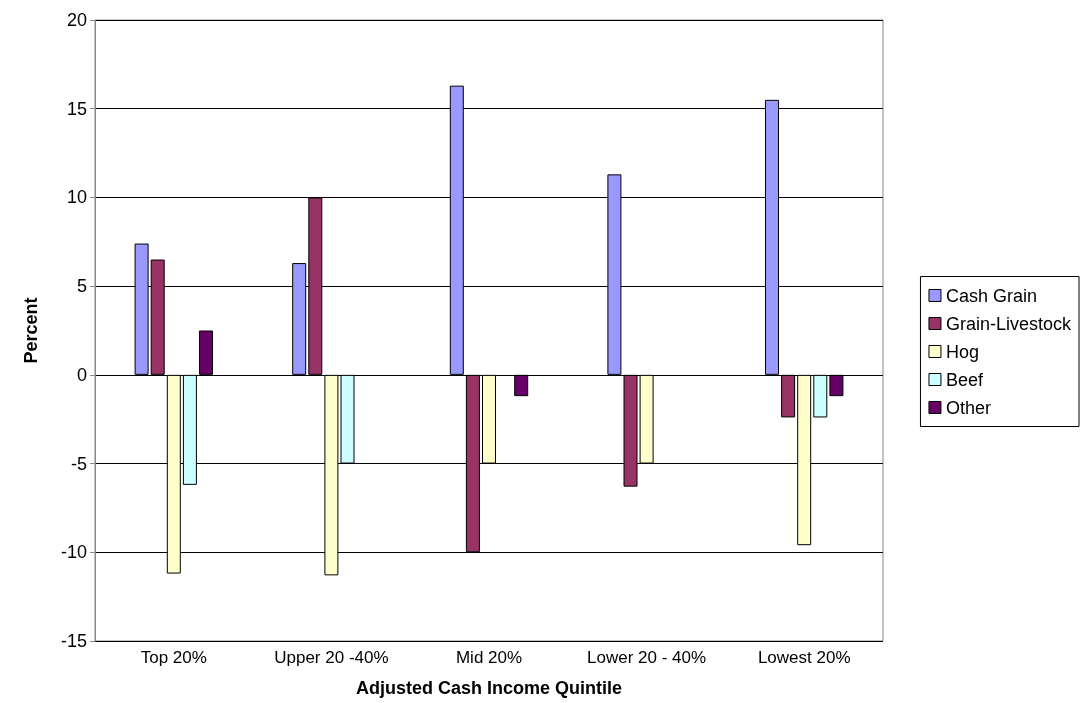  Describe the element at coordinates (76, 20) in the screenshot. I see `y-tick-label: 20` at that location.